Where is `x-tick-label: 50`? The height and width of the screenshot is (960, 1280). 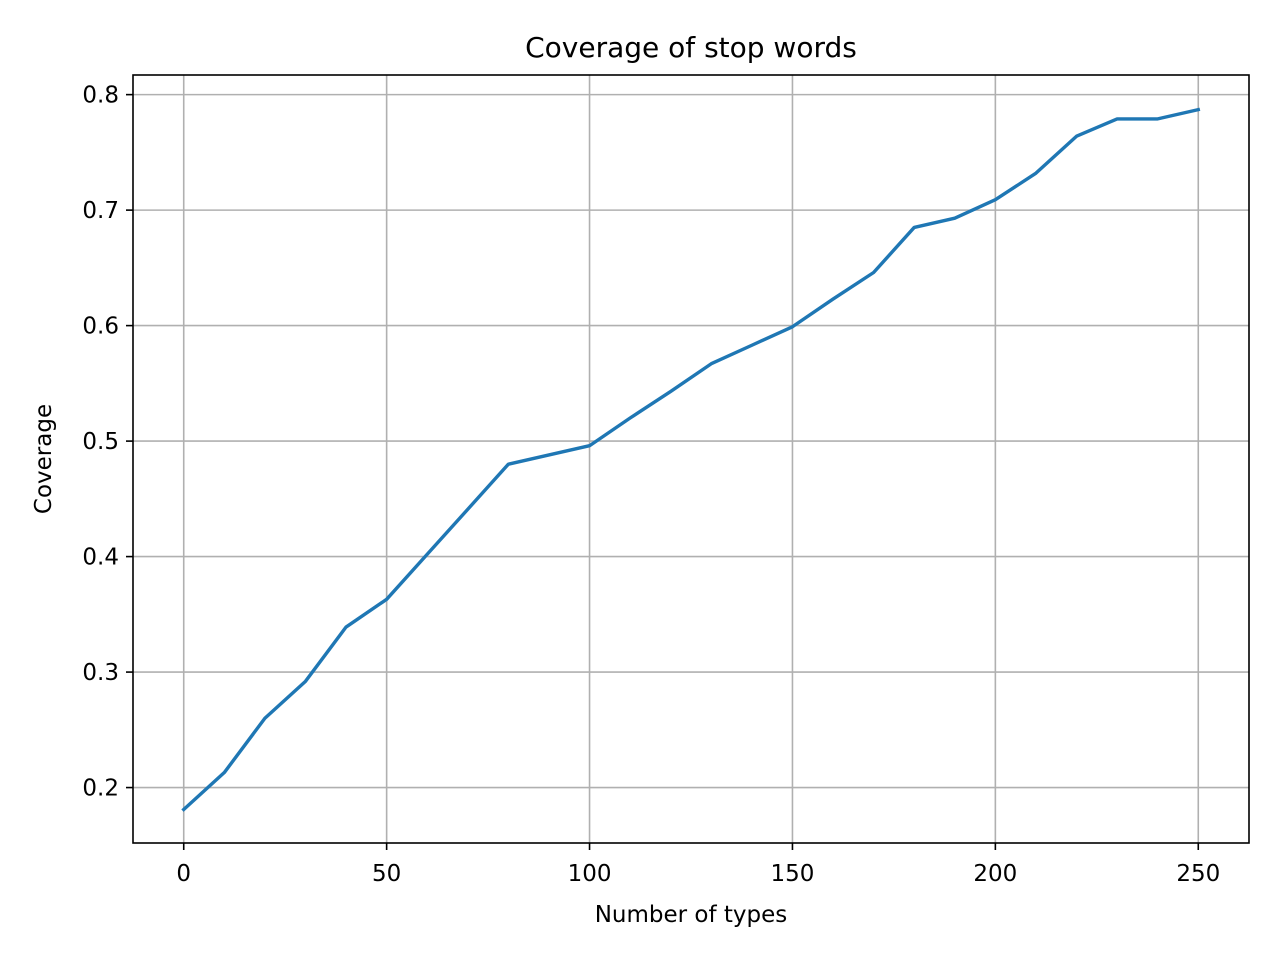
x-tick-label: 50 is located at coordinates (386, 874).